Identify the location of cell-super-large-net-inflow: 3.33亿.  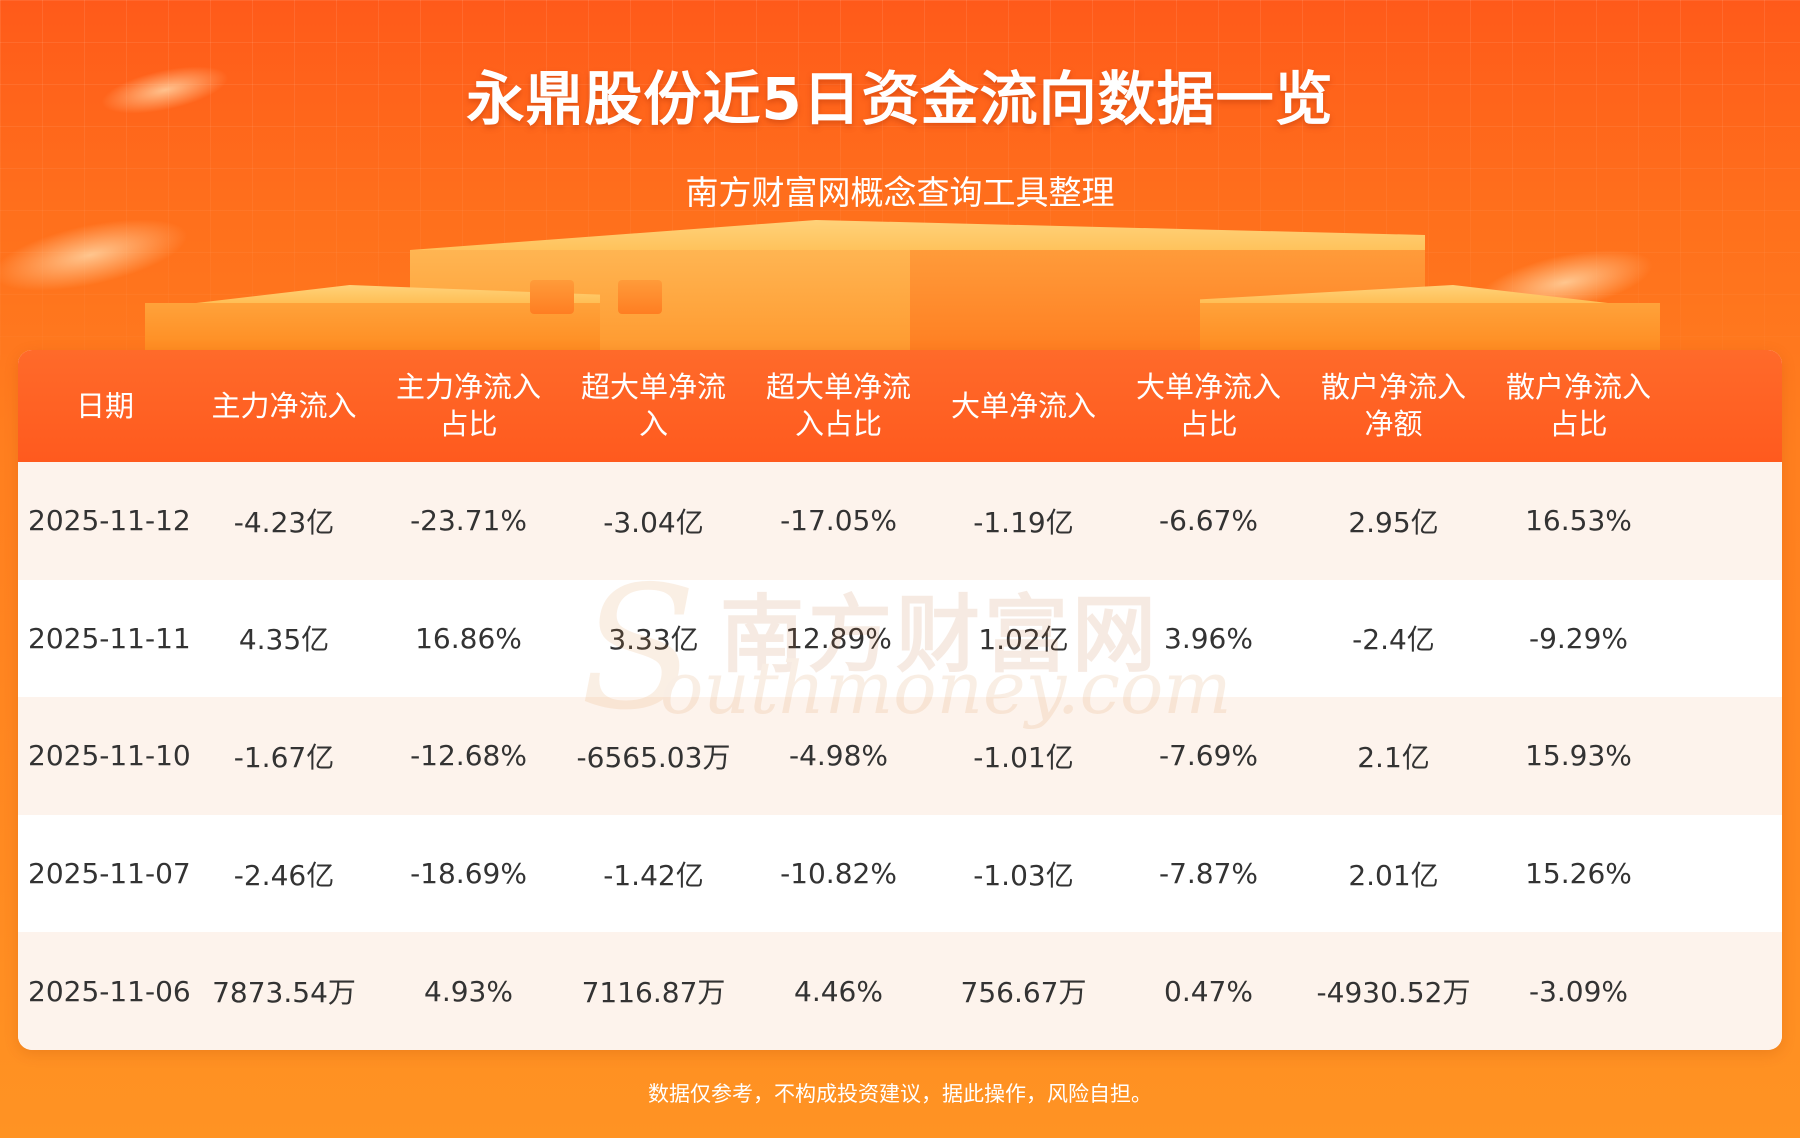
(653, 640).